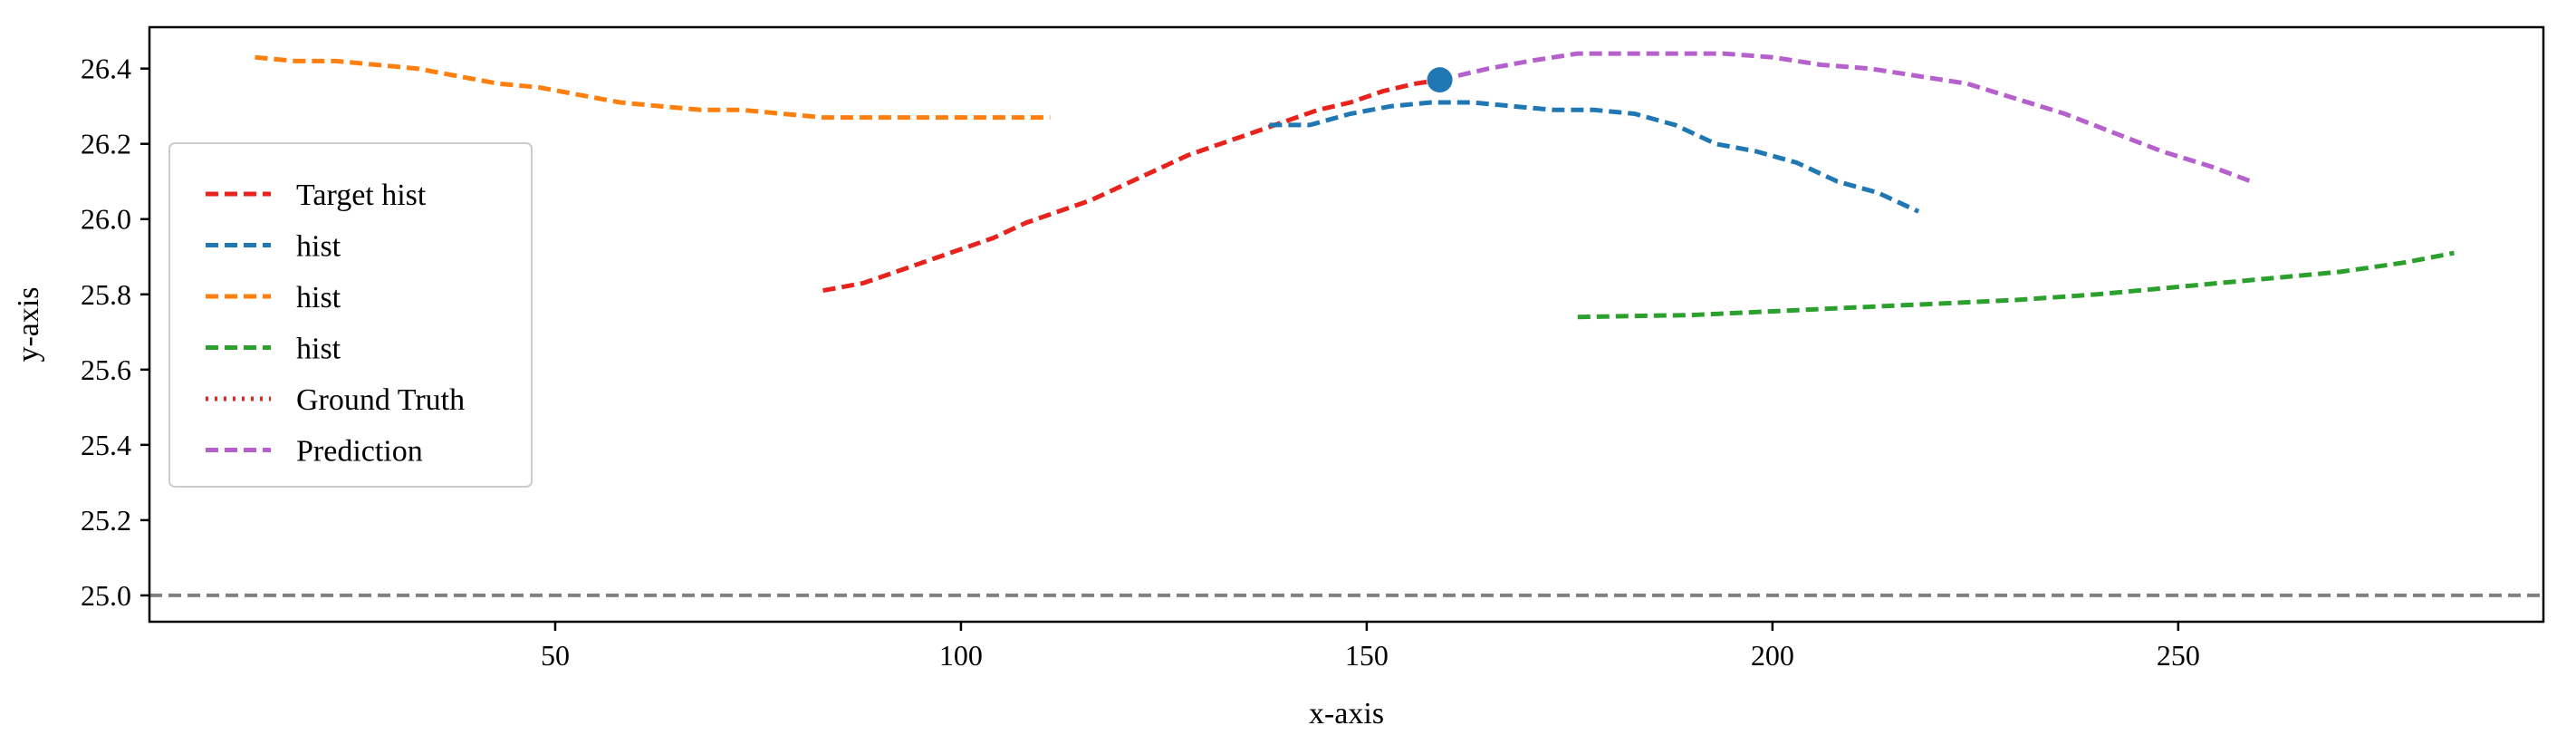 Image resolution: width=2576 pixels, height=745 pixels. I want to click on y-axis-ticks: 25.0 25.2 25.4 25.6 25.8 26.0 26.2 26.4, so click(115, 332).